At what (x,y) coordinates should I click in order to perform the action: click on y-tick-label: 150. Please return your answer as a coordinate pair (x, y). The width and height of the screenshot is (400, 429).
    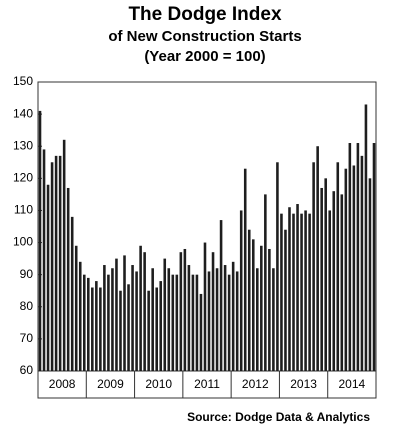
    Looking at the image, I should click on (23, 81).